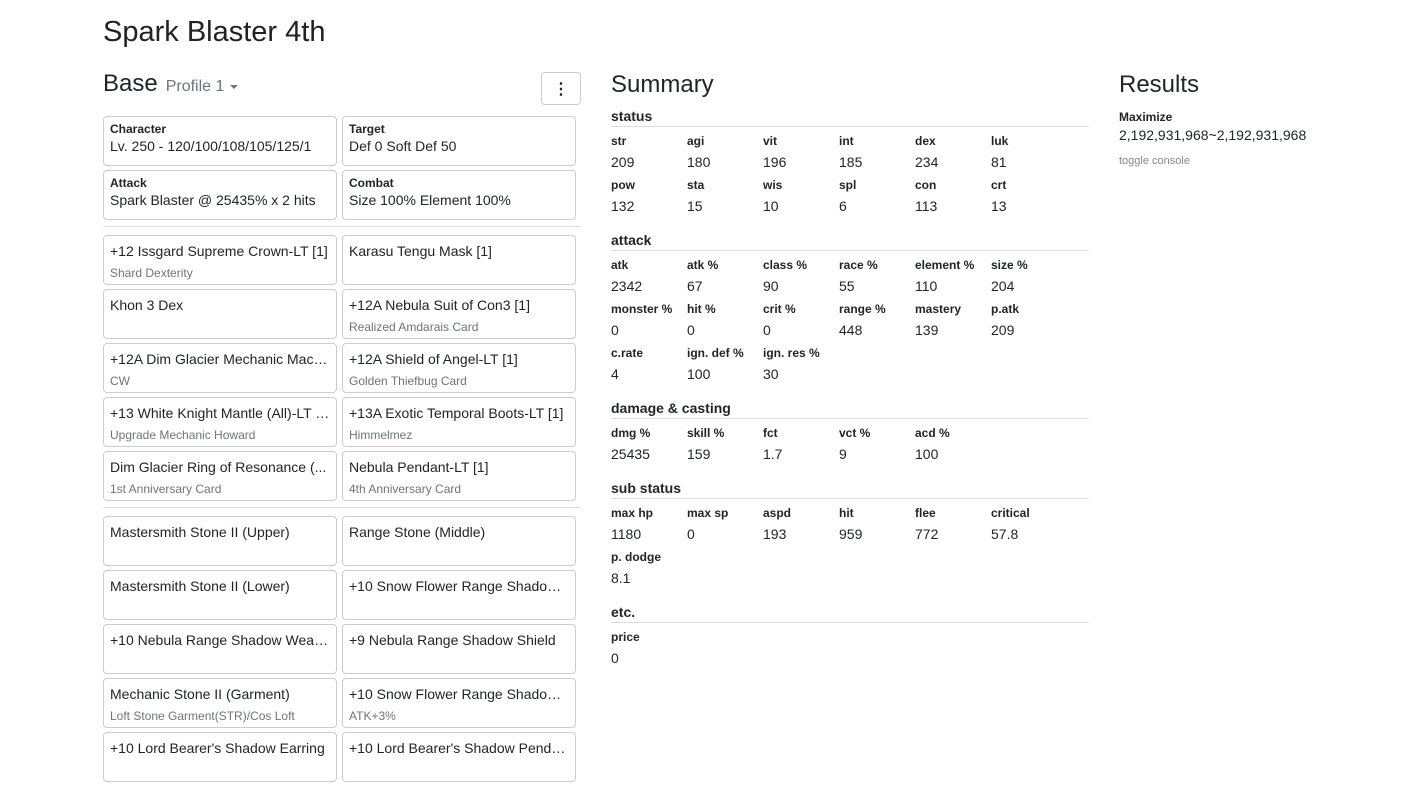 The width and height of the screenshot is (1410, 793). Describe the element at coordinates (773, 454) in the screenshot. I see `stat-value: 1.7` at that location.